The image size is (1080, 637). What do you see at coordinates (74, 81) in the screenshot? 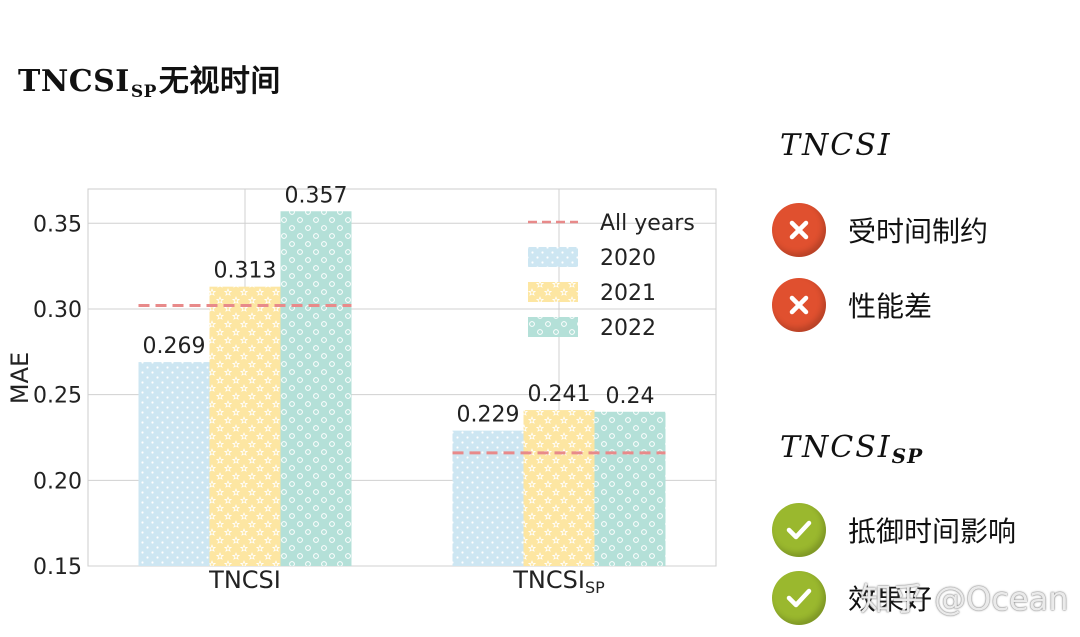
I see `slide-title-main: TNCSI` at bounding box center [74, 81].